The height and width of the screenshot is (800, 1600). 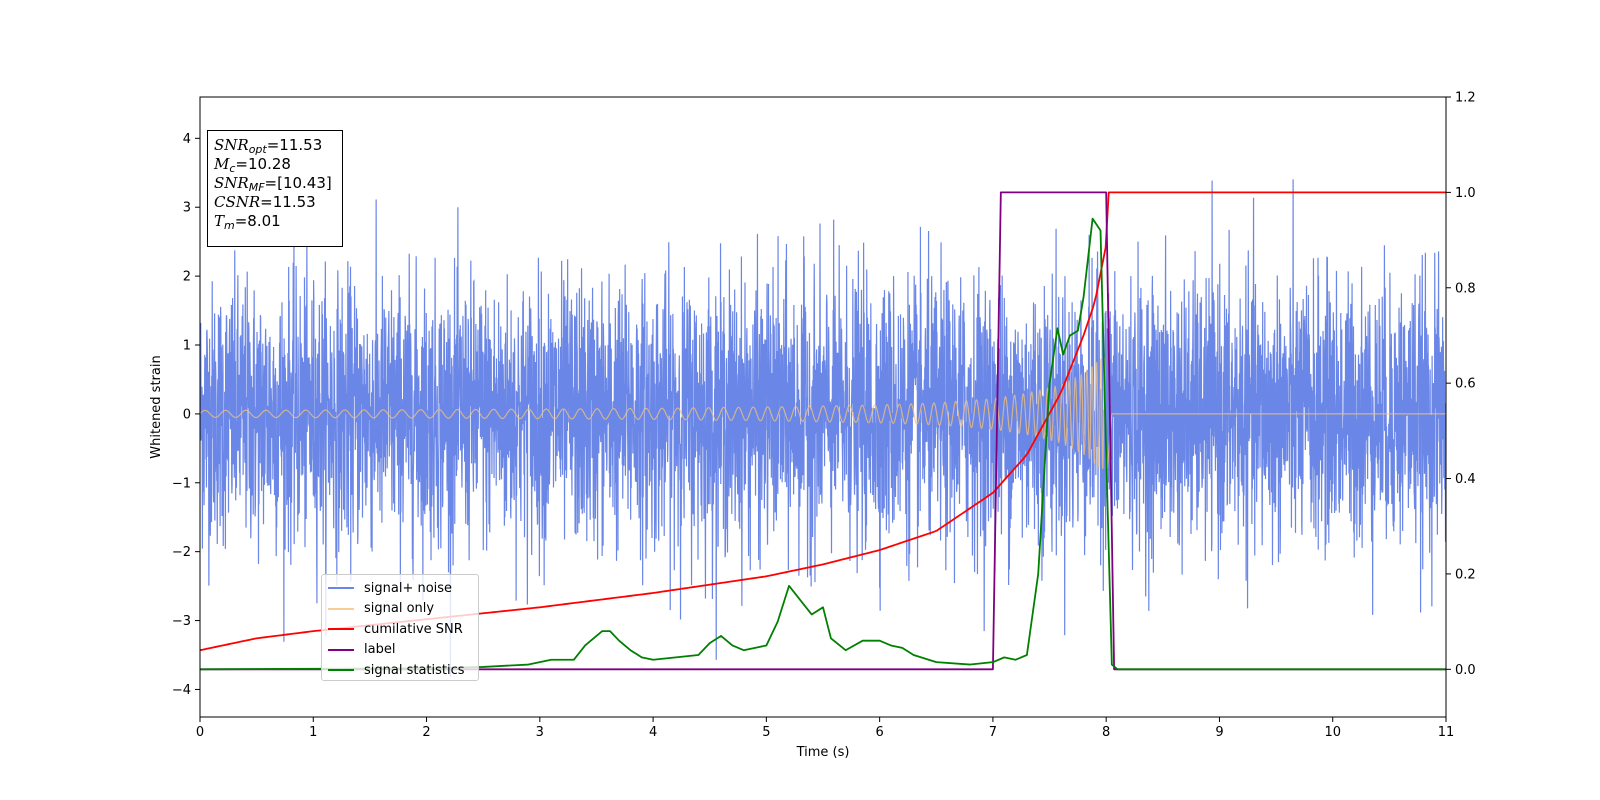 I want to click on y-tick-label-left: −3, so click(x=181, y=621).